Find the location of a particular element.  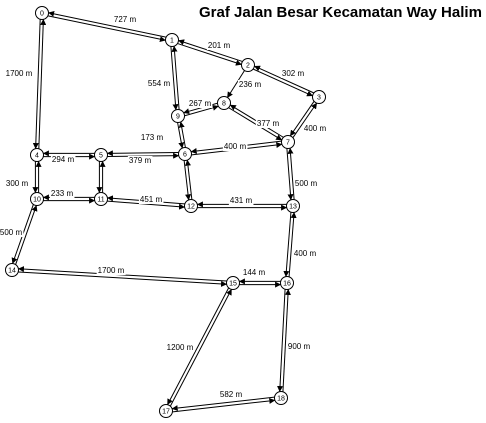

edge-label-15-17: 1200 m is located at coordinates (180, 347).